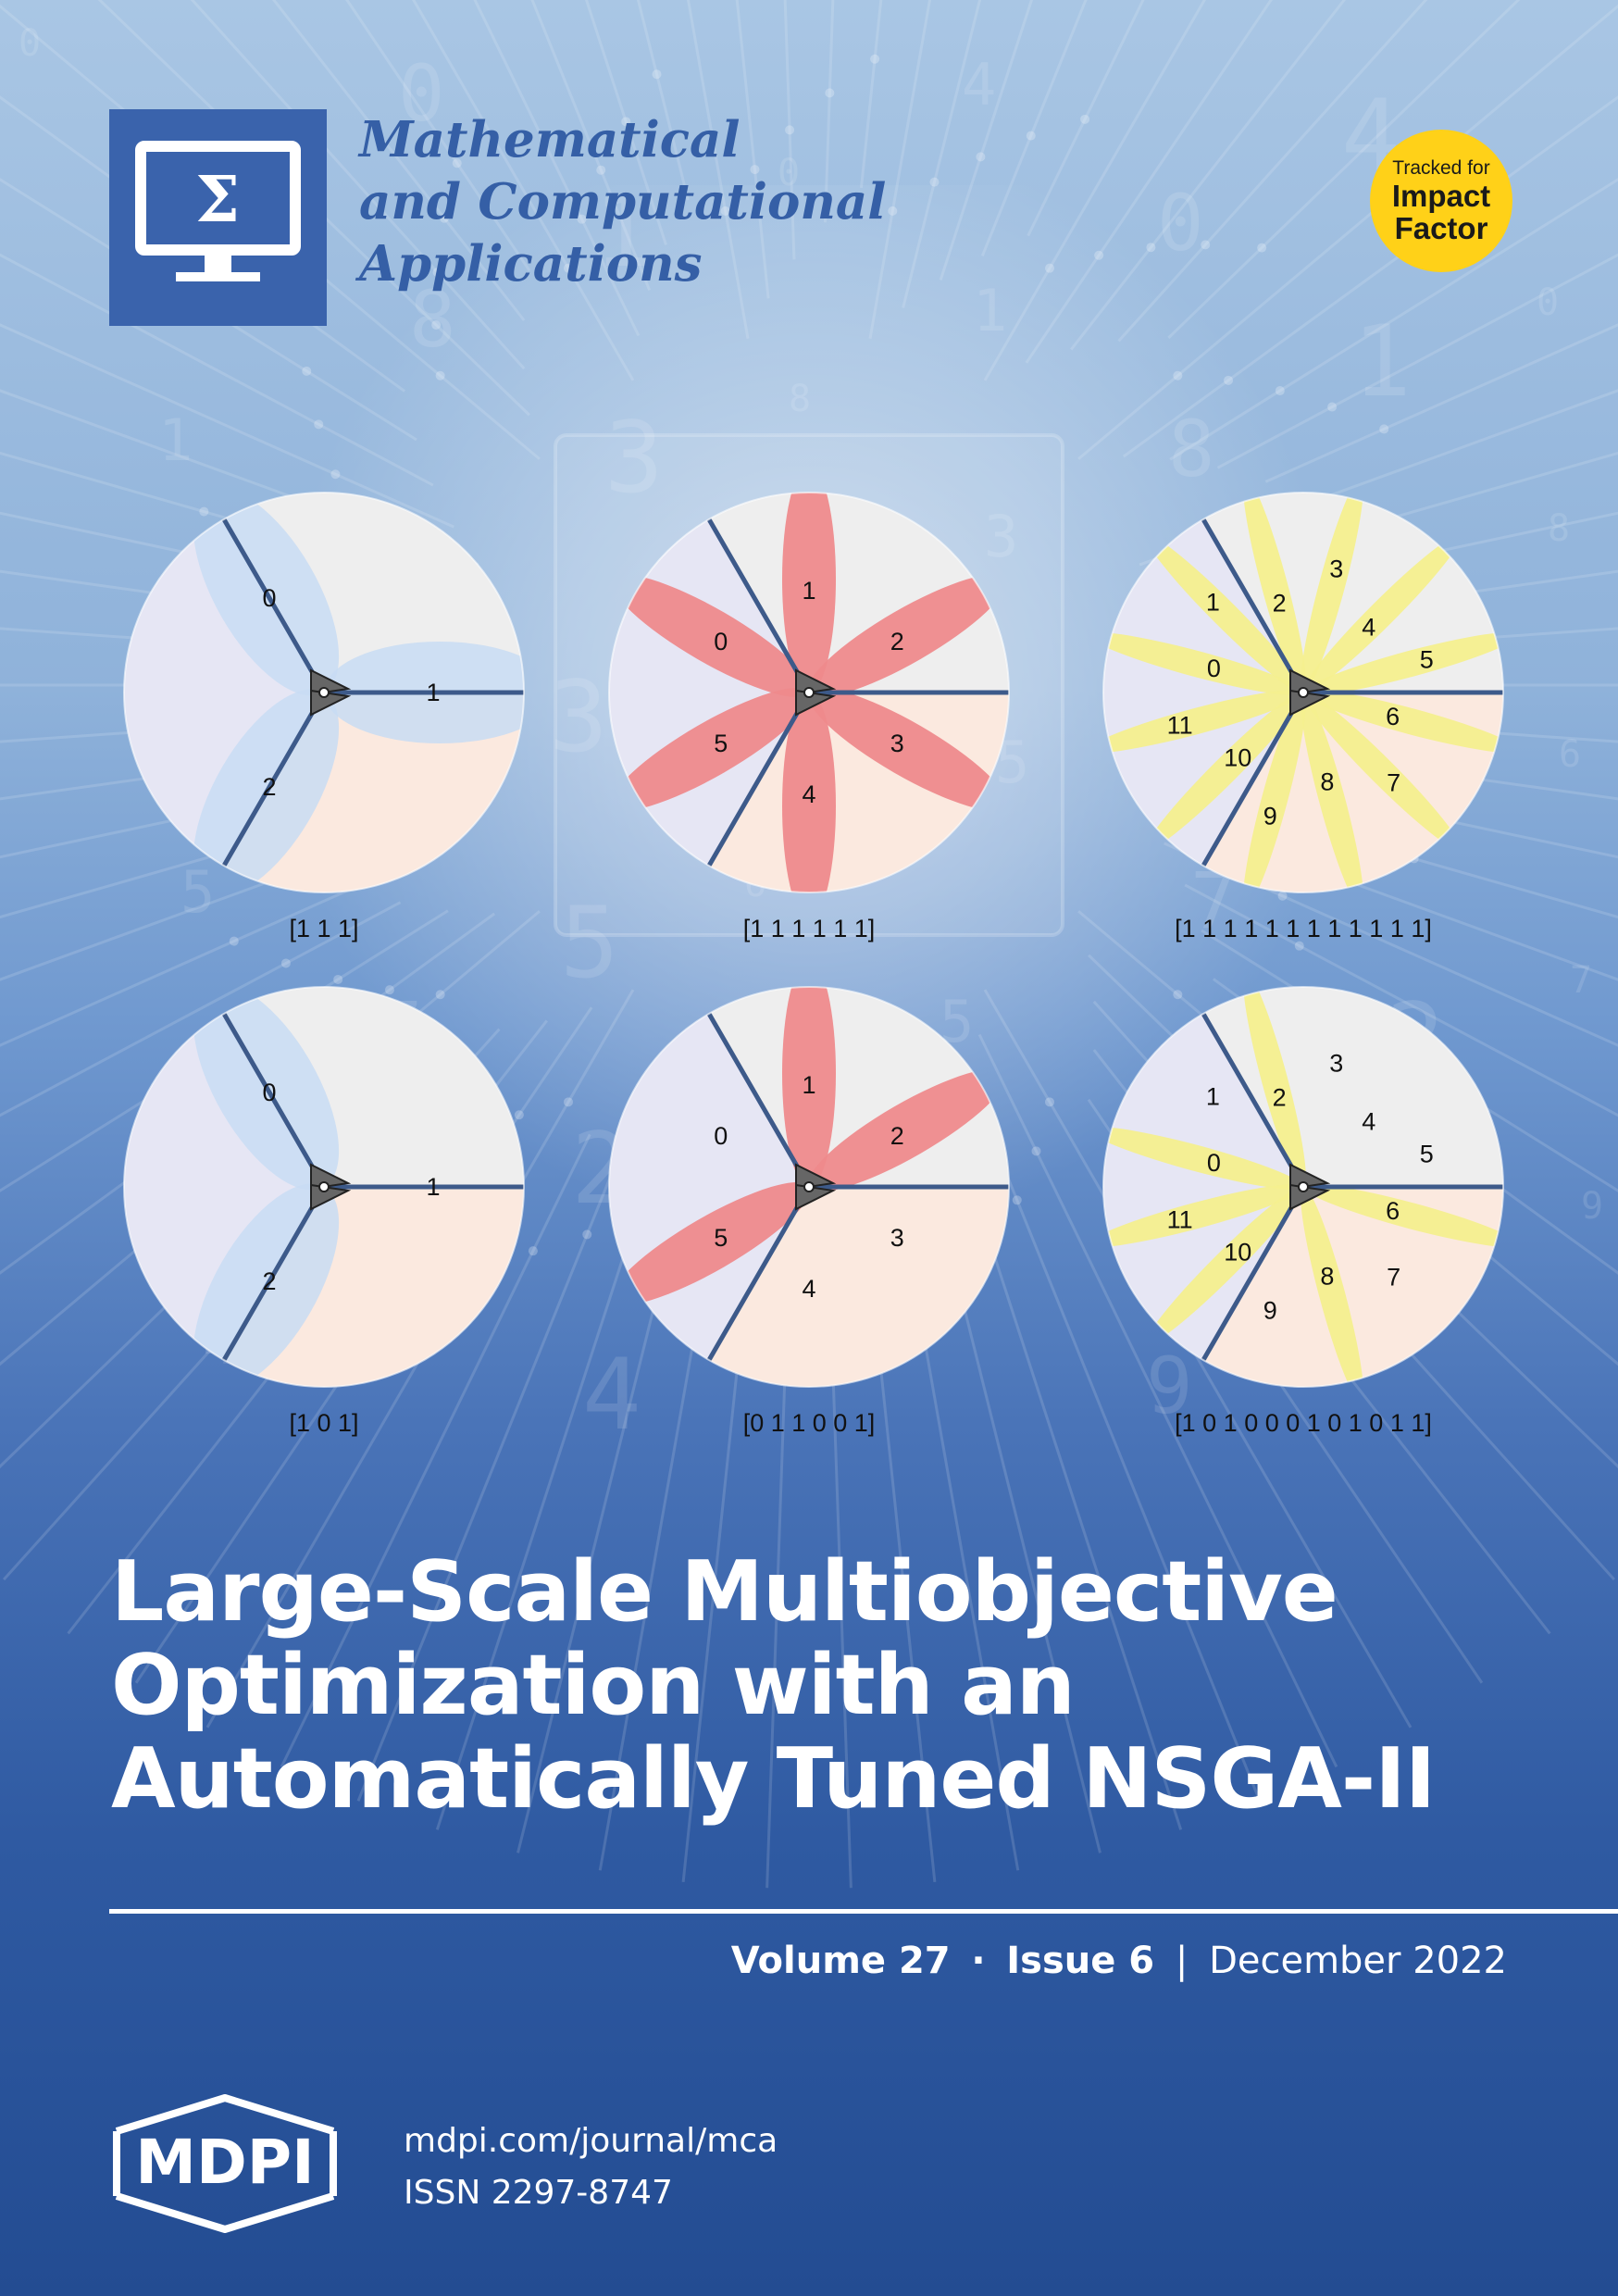 This screenshot has width=1618, height=2296. I want to click on divider-rule, so click(863, 1911).